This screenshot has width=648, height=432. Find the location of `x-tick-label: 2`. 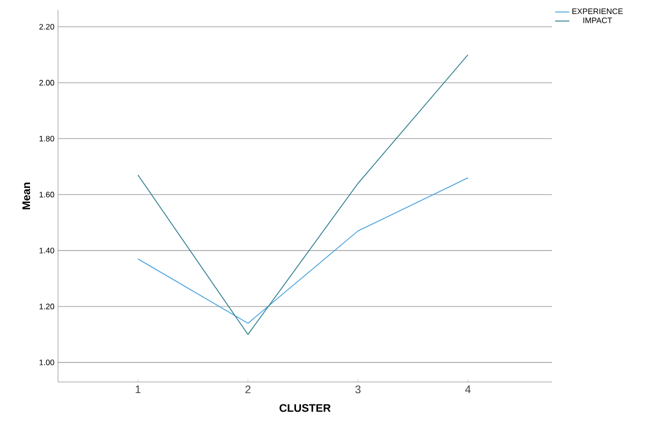

x-tick-label: 2 is located at coordinates (247, 390).